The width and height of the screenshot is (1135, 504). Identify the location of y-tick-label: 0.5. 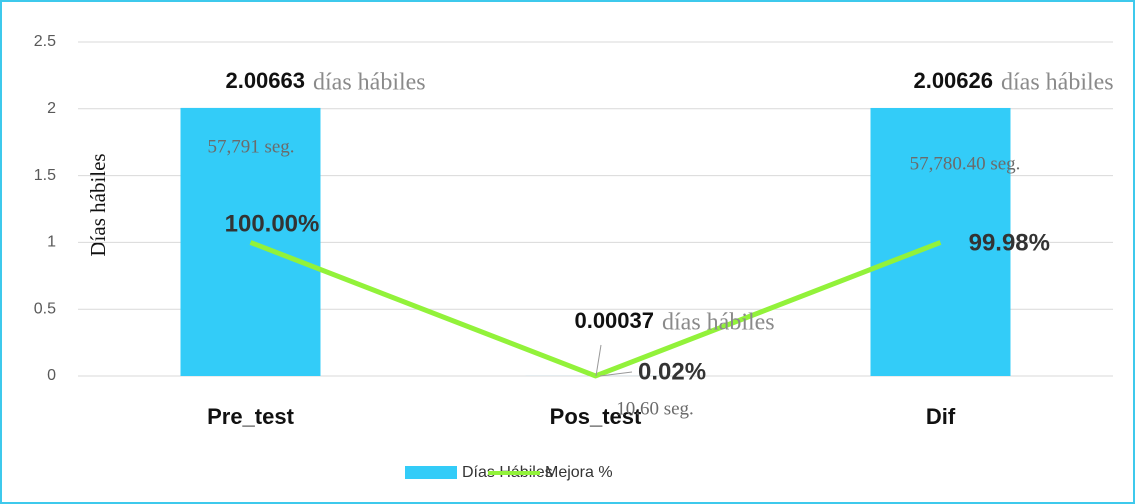
(45, 308).